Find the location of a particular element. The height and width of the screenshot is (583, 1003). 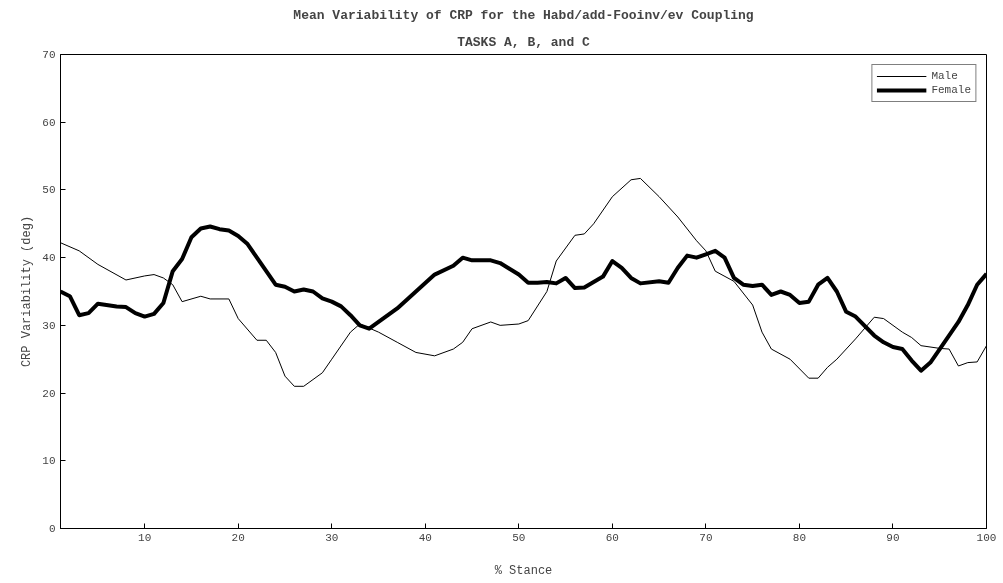

x-tick-label: 20 is located at coordinates (238, 537).